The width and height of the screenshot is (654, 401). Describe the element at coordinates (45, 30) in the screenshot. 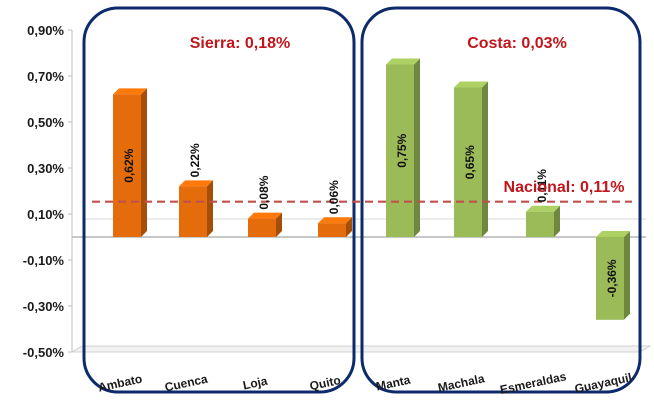

I see `y-tick-label: 0,90%` at that location.